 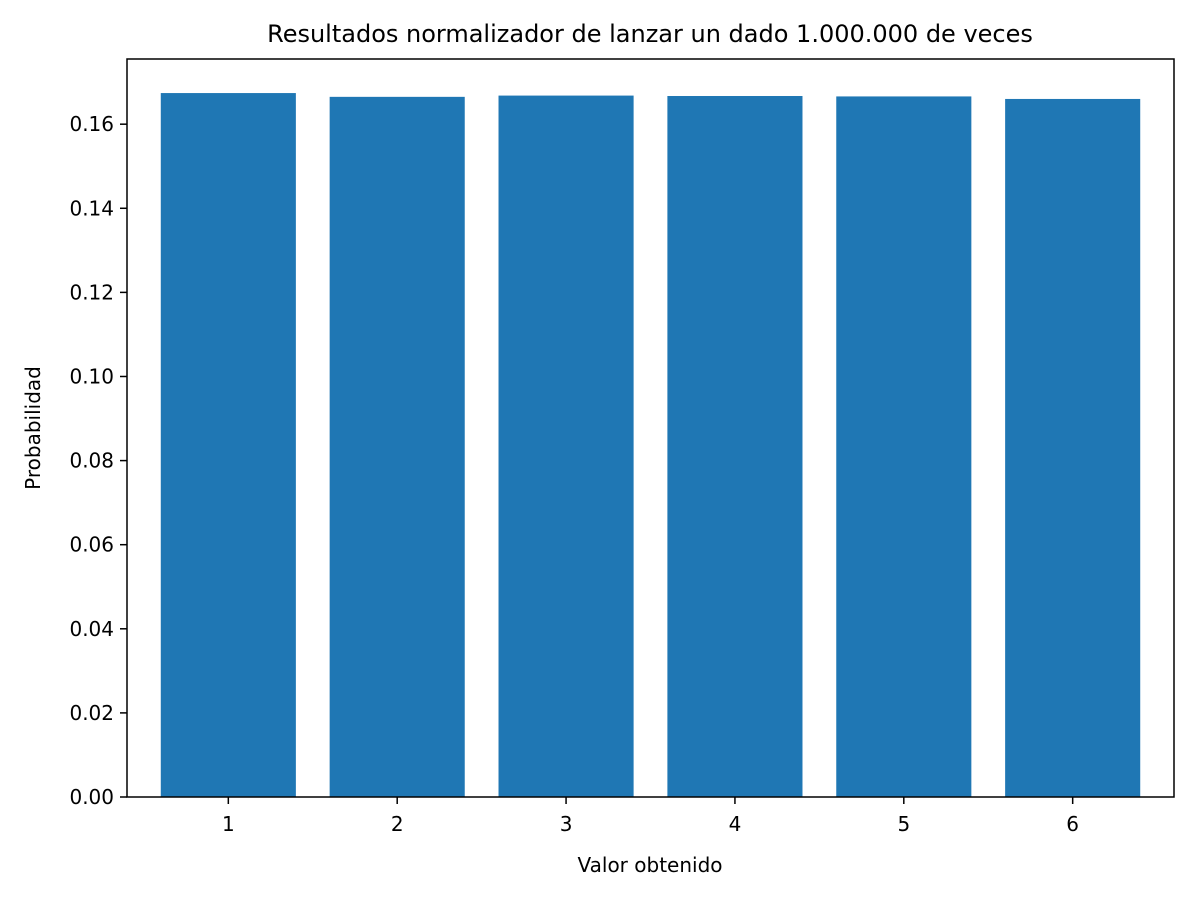 I want to click on y-tick-label: 0.06, so click(x=91, y=545).